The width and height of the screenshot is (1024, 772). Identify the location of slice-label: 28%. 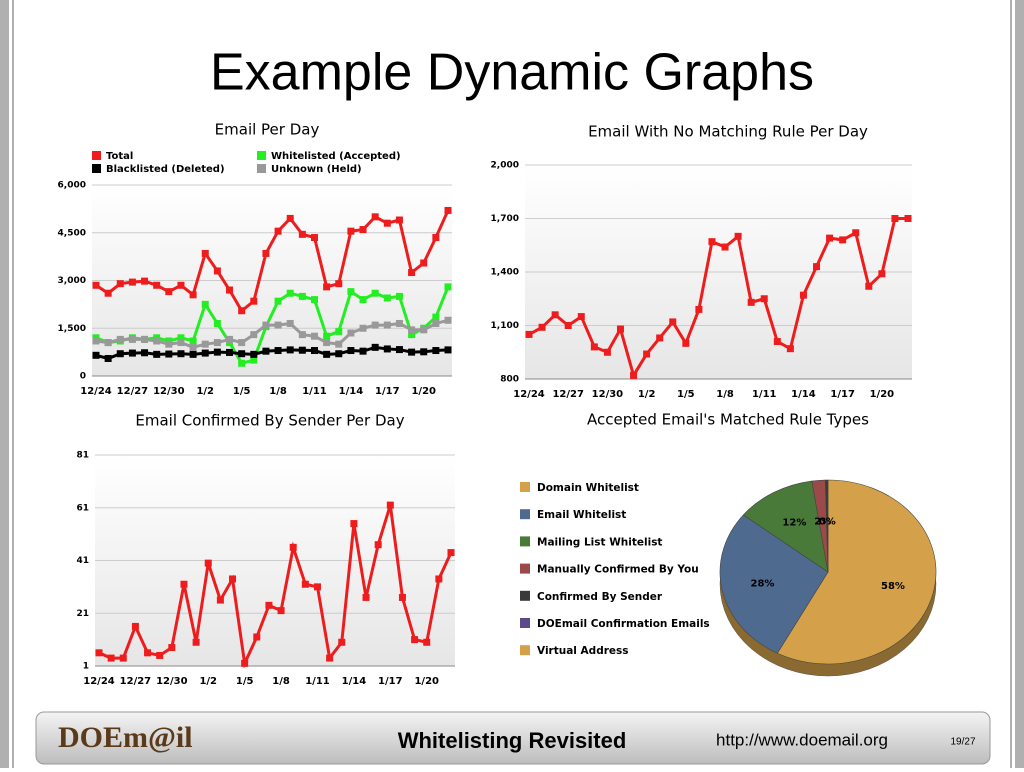
(762, 584).